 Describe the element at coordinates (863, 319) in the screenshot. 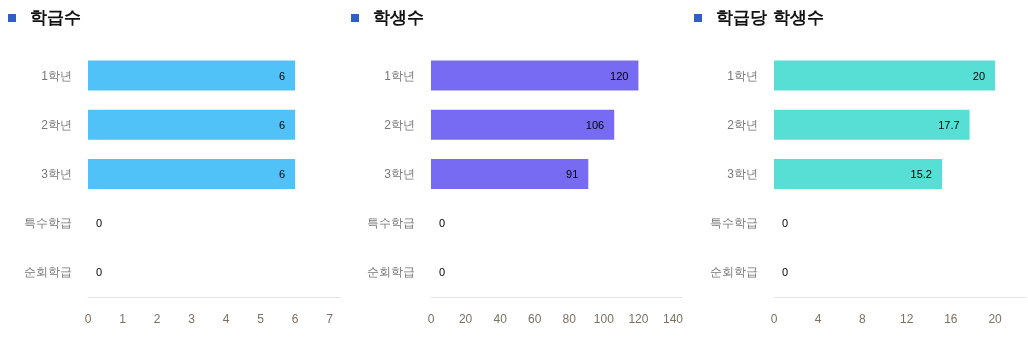

I see `x-tick-label: 8` at that location.